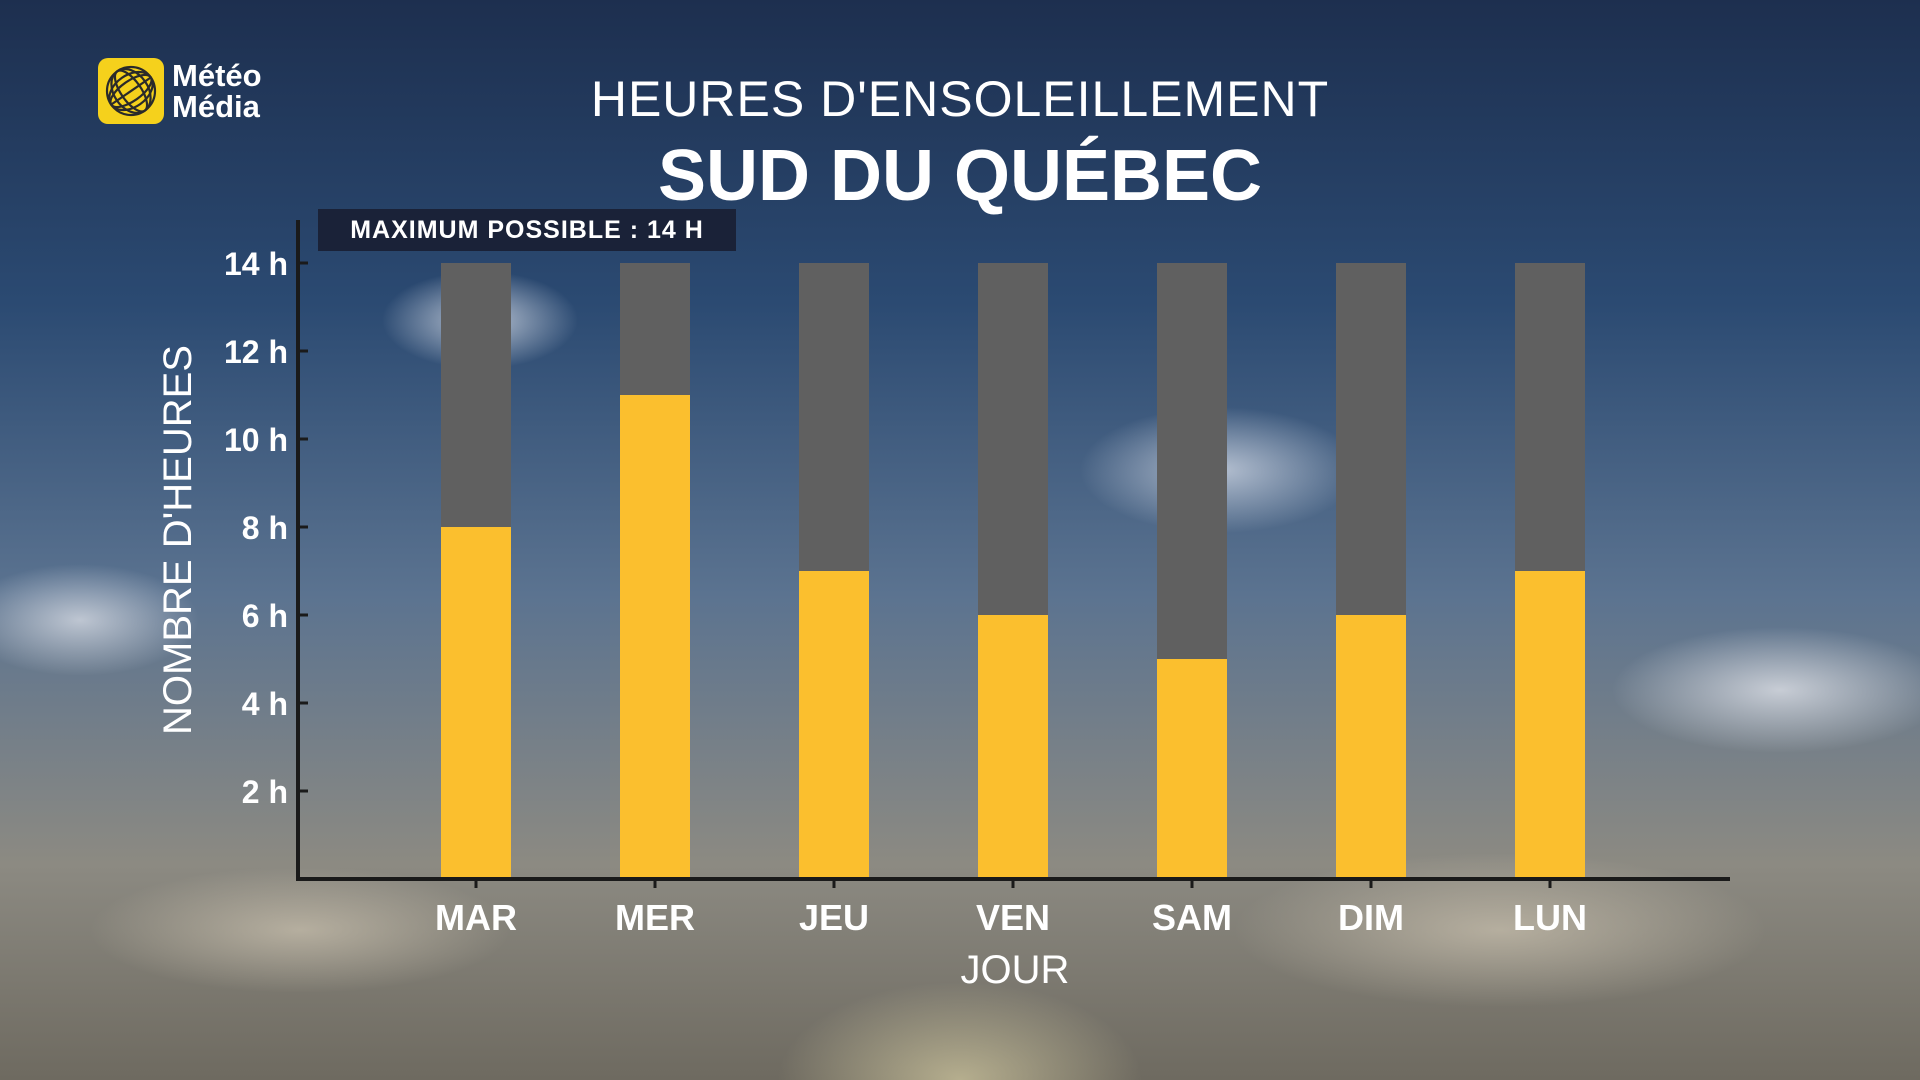 This screenshot has height=1080, width=1920. What do you see at coordinates (265, 616) in the screenshot?
I see `y-tick-label-6: 6 h` at bounding box center [265, 616].